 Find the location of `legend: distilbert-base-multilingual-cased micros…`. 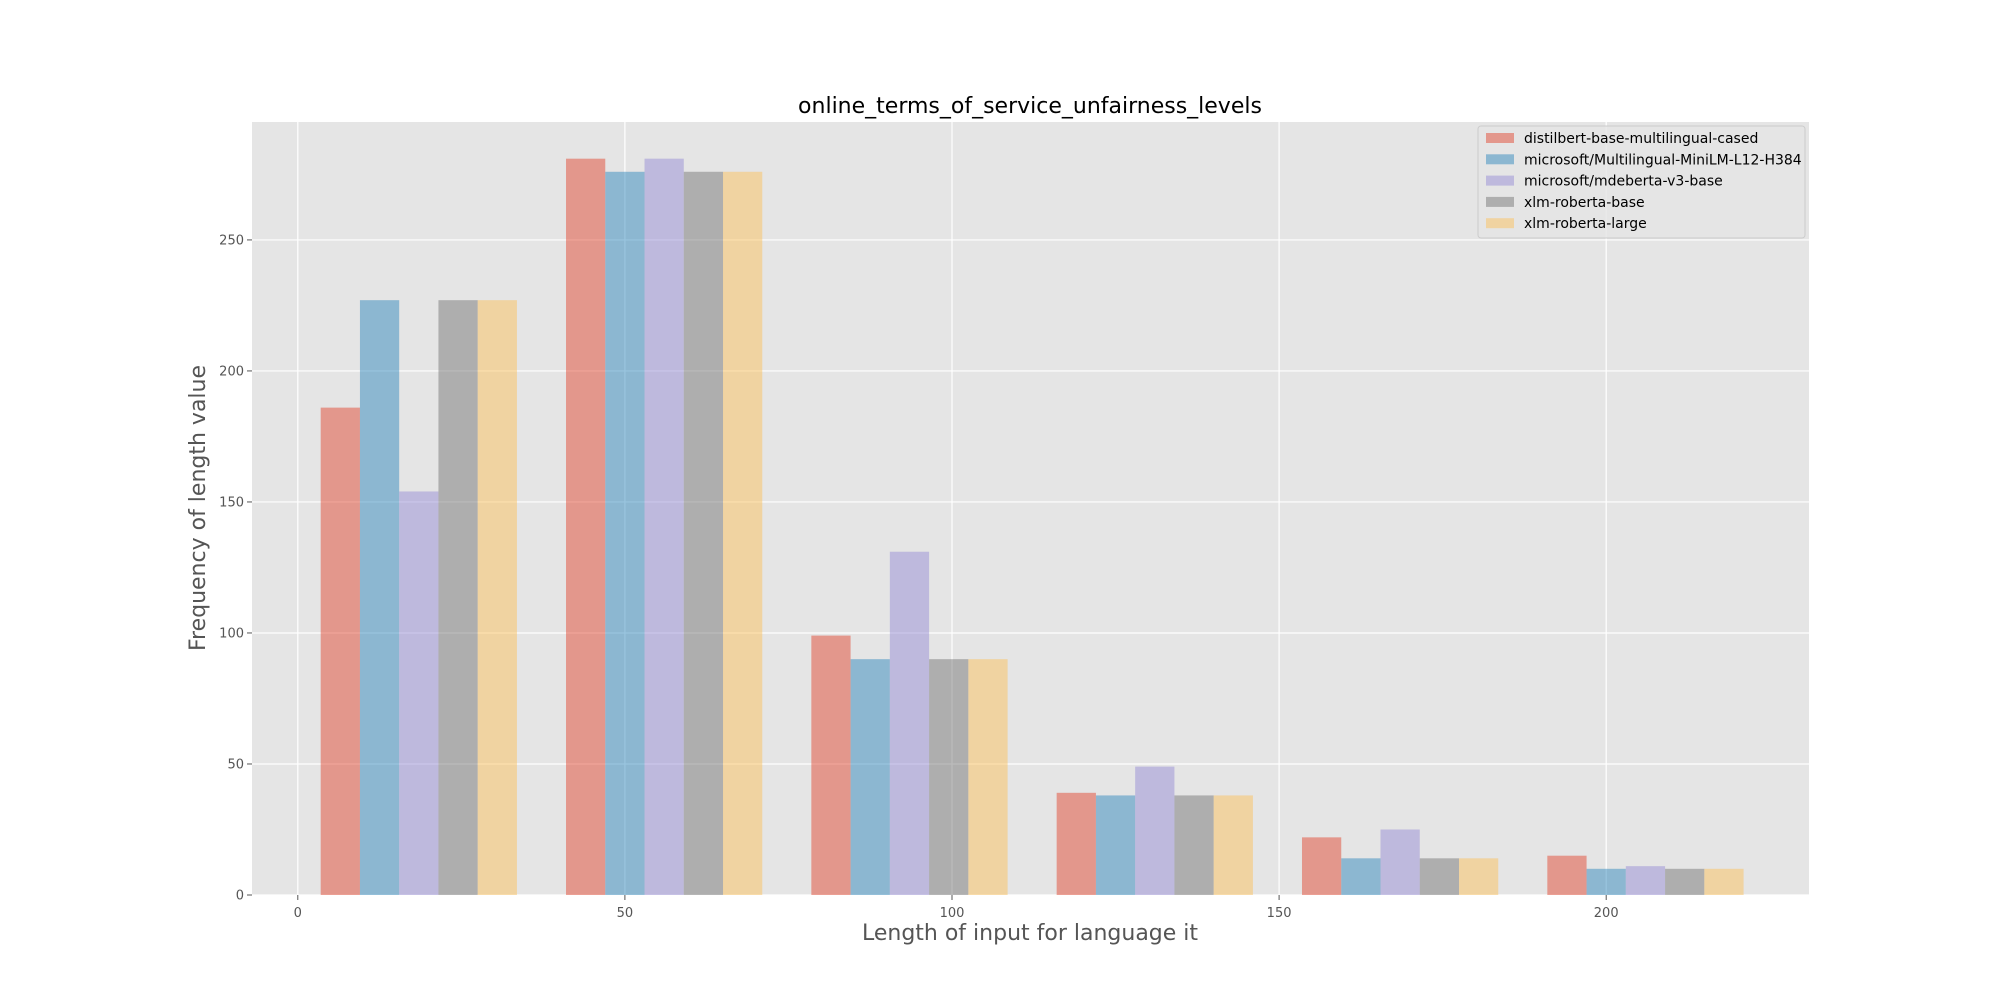

legend: distilbert-base-multilingual-cased micros… is located at coordinates (1641, 182).